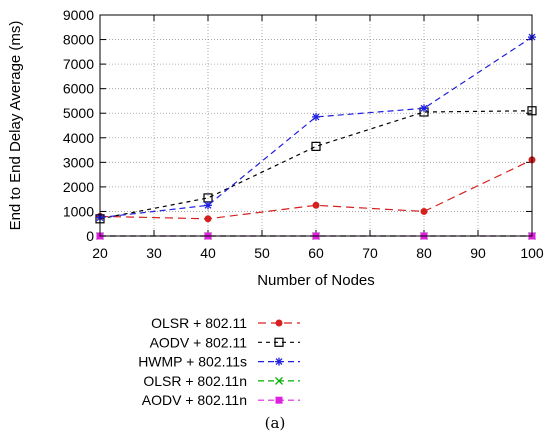  Describe the element at coordinates (78, 64) in the screenshot. I see `y-tick-label: 7000` at that location.